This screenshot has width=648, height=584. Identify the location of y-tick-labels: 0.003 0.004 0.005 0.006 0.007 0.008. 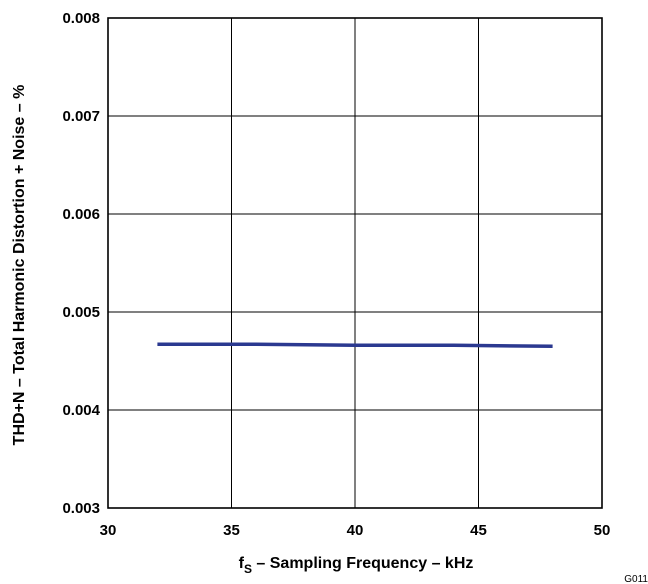
(81, 263).